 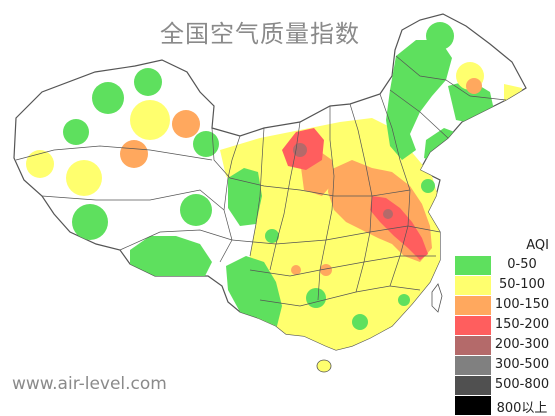 I want to click on region-good-sichuan, so click(x=272, y=236).